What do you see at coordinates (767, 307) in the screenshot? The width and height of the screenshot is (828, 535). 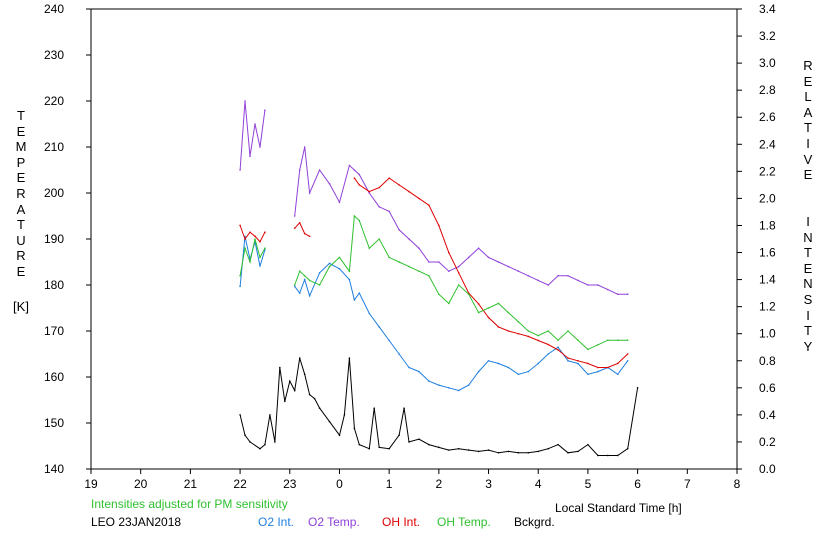 I see `y-right-tick-label: 1.2` at bounding box center [767, 307].